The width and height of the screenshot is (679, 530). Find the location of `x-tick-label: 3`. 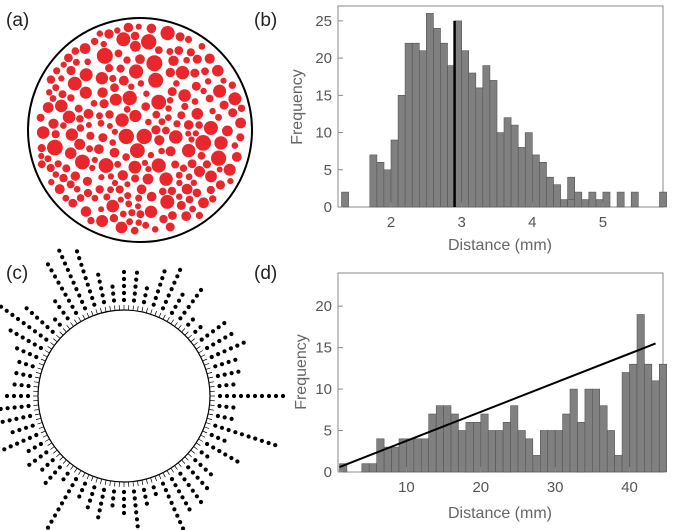

x-tick-label: 3 is located at coordinates (461, 222).